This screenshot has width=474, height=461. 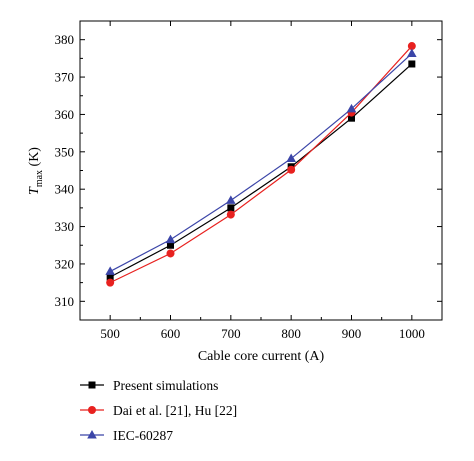 I want to click on y-tick-label: 310, so click(x=65, y=301).